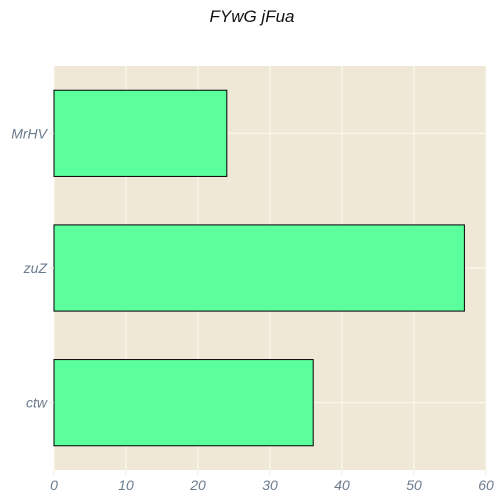 The image size is (504, 504). What do you see at coordinates (252, 16) in the screenshot?
I see `chart-title: FYwG jFua` at bounding box center [252, 16].